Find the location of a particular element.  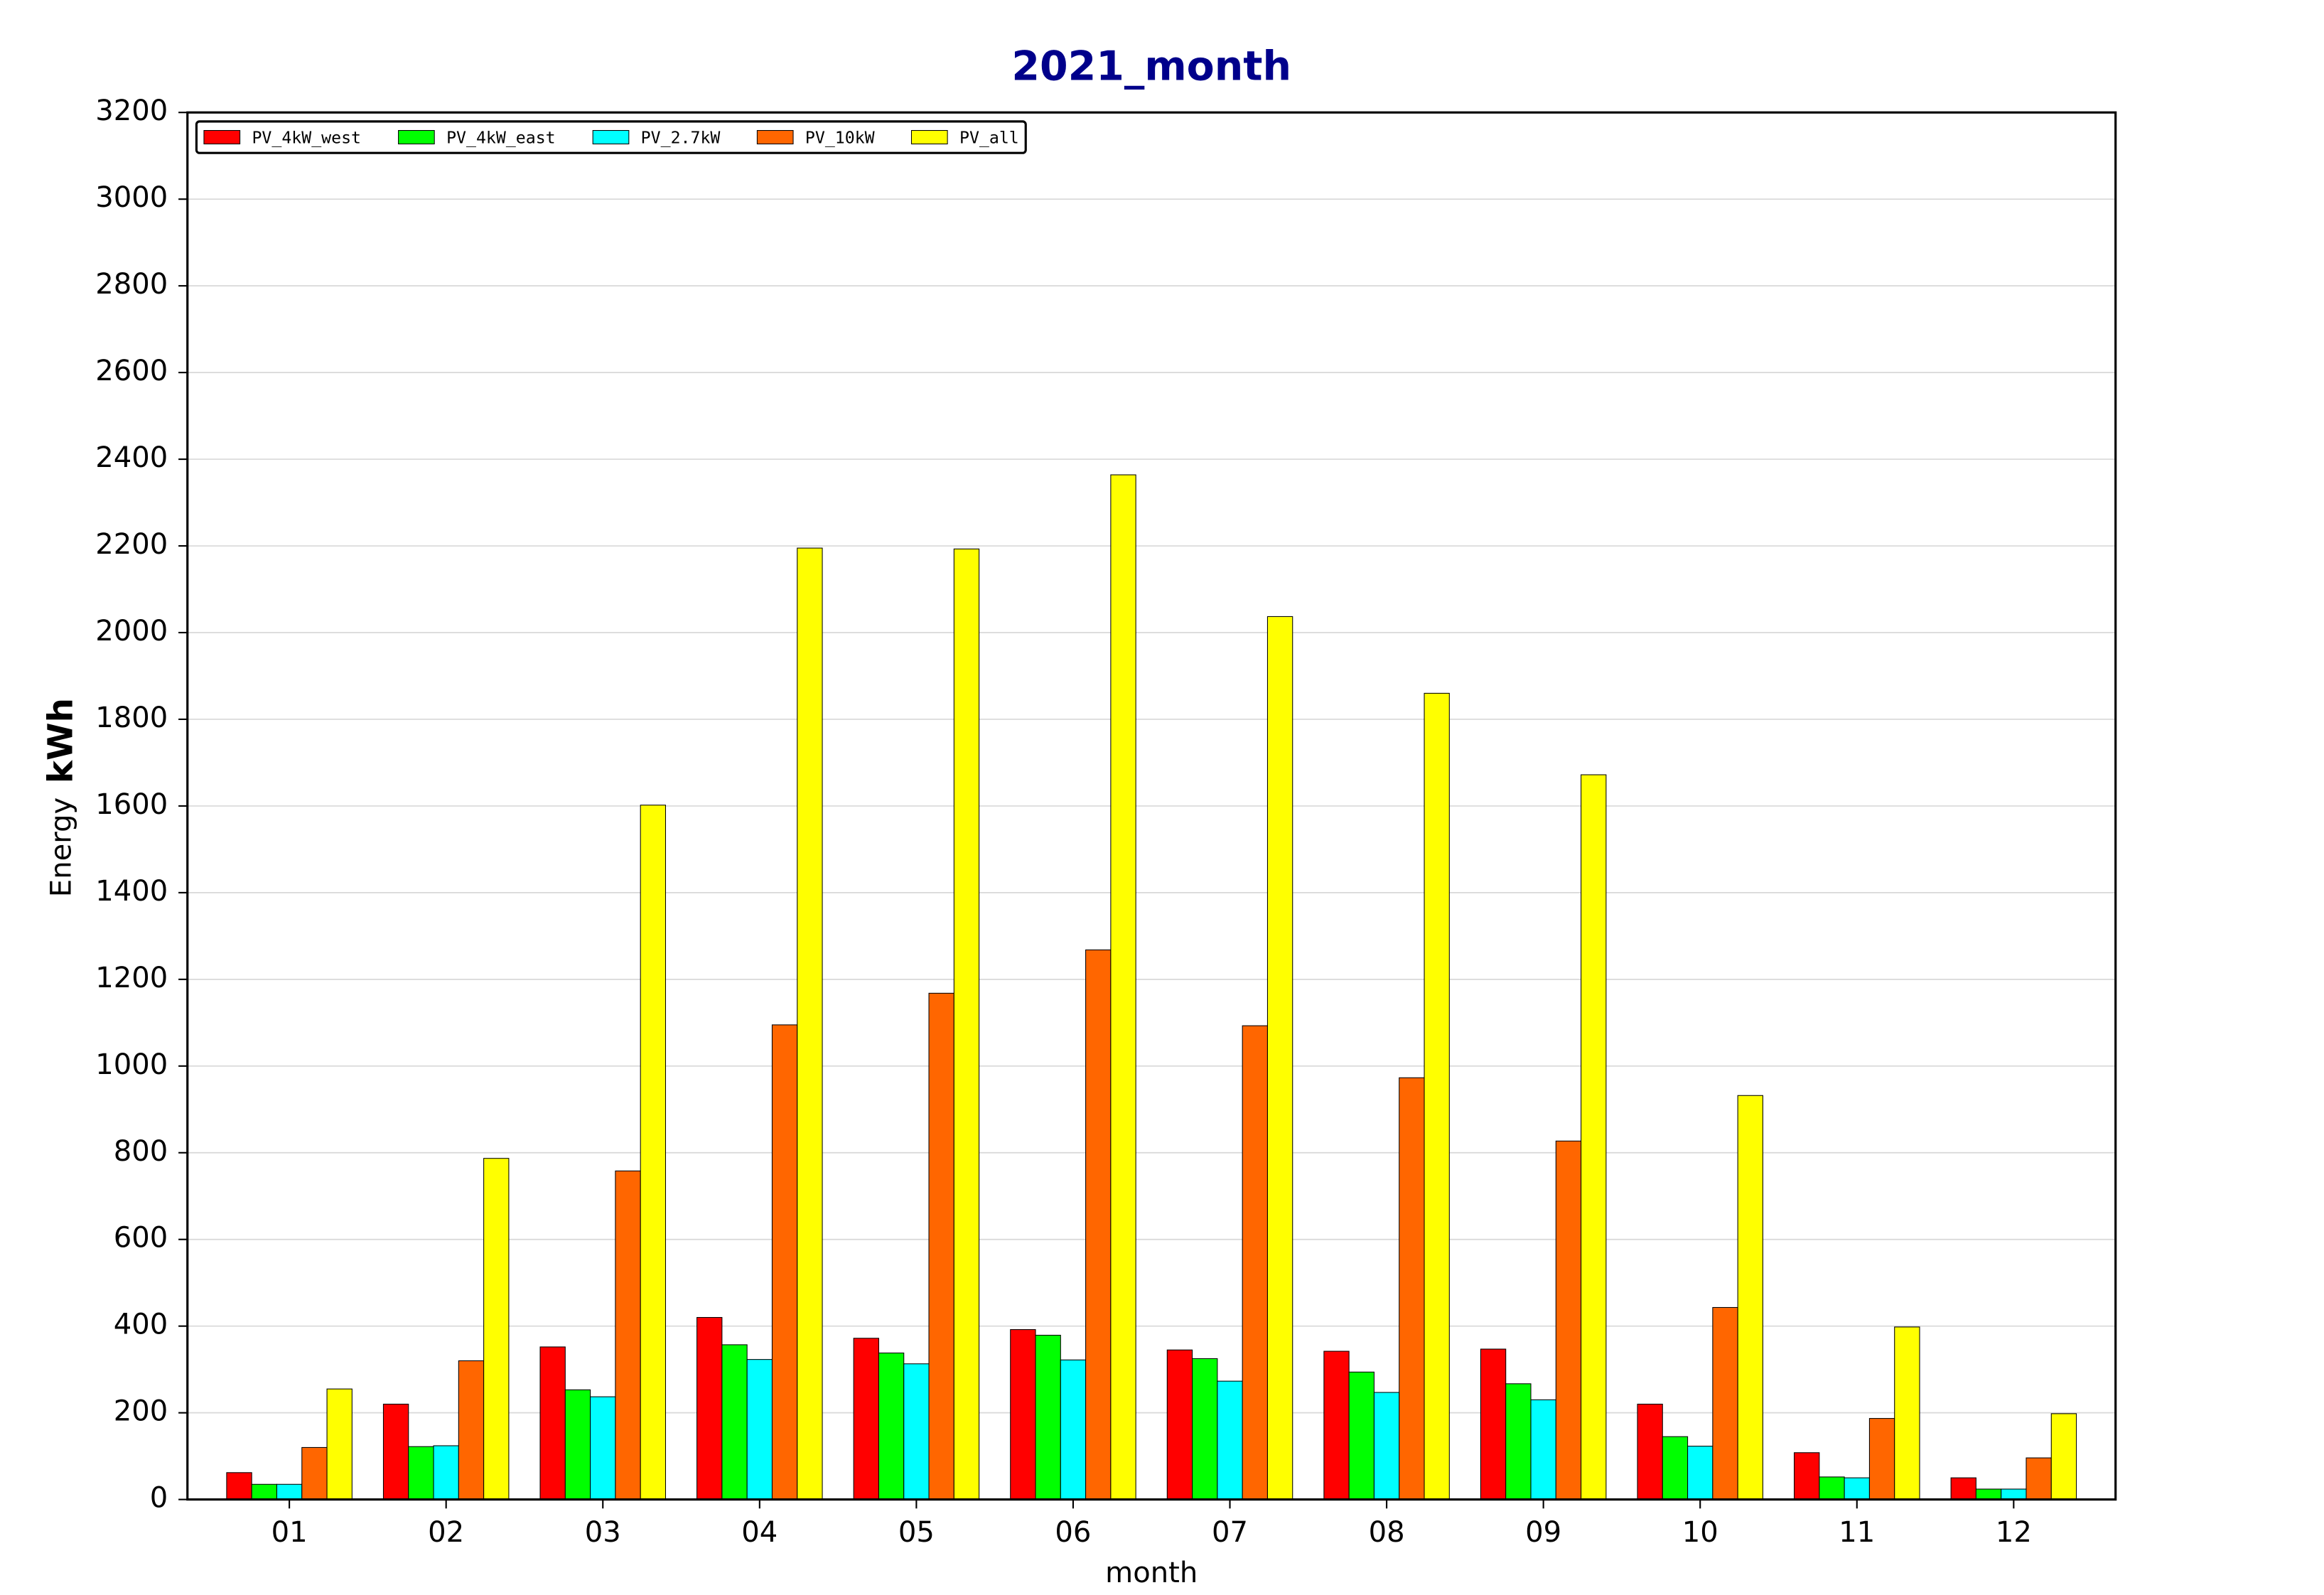

x-tick-label: 03 is located at coordinates (603, 1532).